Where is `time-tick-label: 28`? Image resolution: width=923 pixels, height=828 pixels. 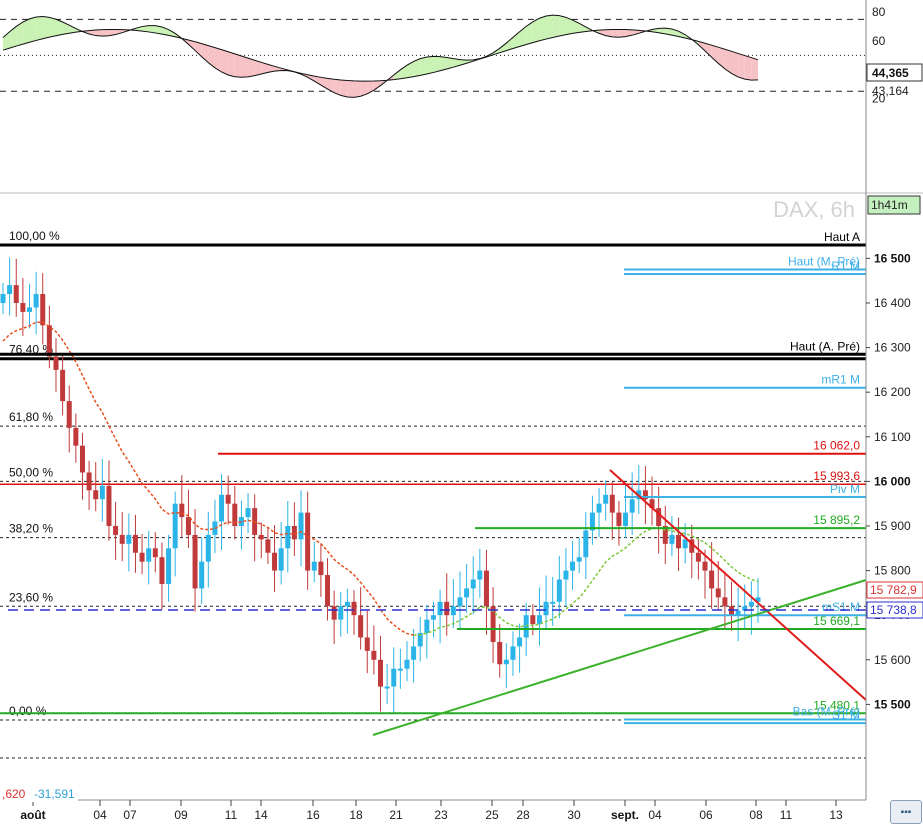
time-tick-label: 28 is located at coordinates (523, 815).